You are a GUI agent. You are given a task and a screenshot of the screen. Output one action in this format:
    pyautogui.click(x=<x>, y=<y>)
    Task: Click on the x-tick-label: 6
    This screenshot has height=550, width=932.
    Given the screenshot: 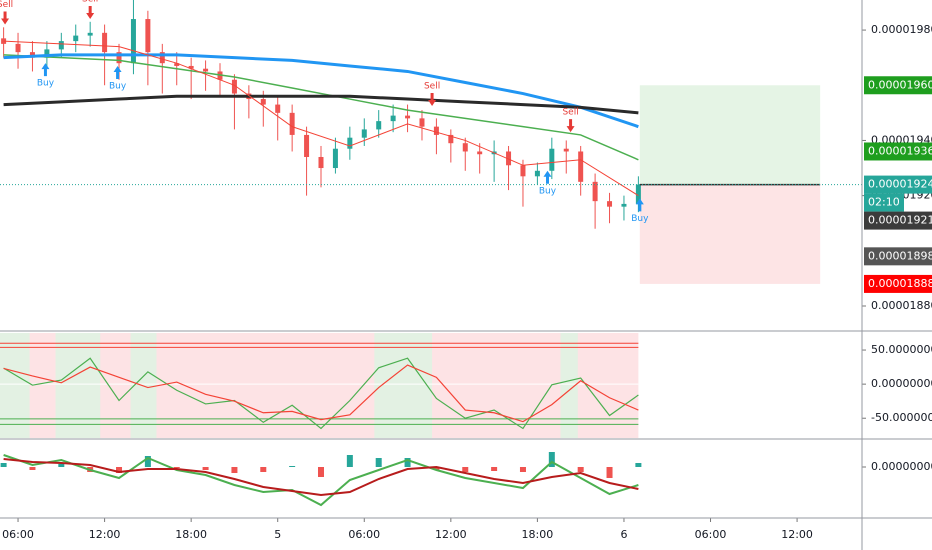 What is the action you would take?
    pyautogui.click(x=623, y=534)
    